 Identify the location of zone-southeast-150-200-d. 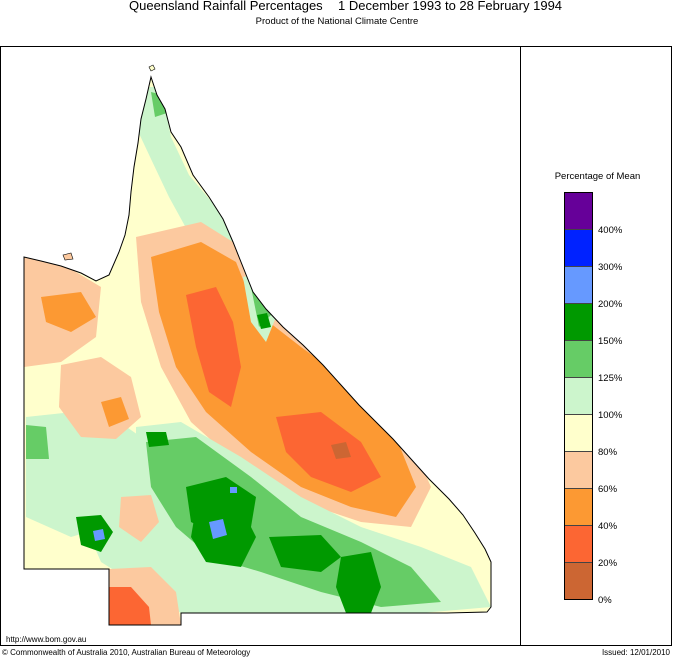
(358, 582).